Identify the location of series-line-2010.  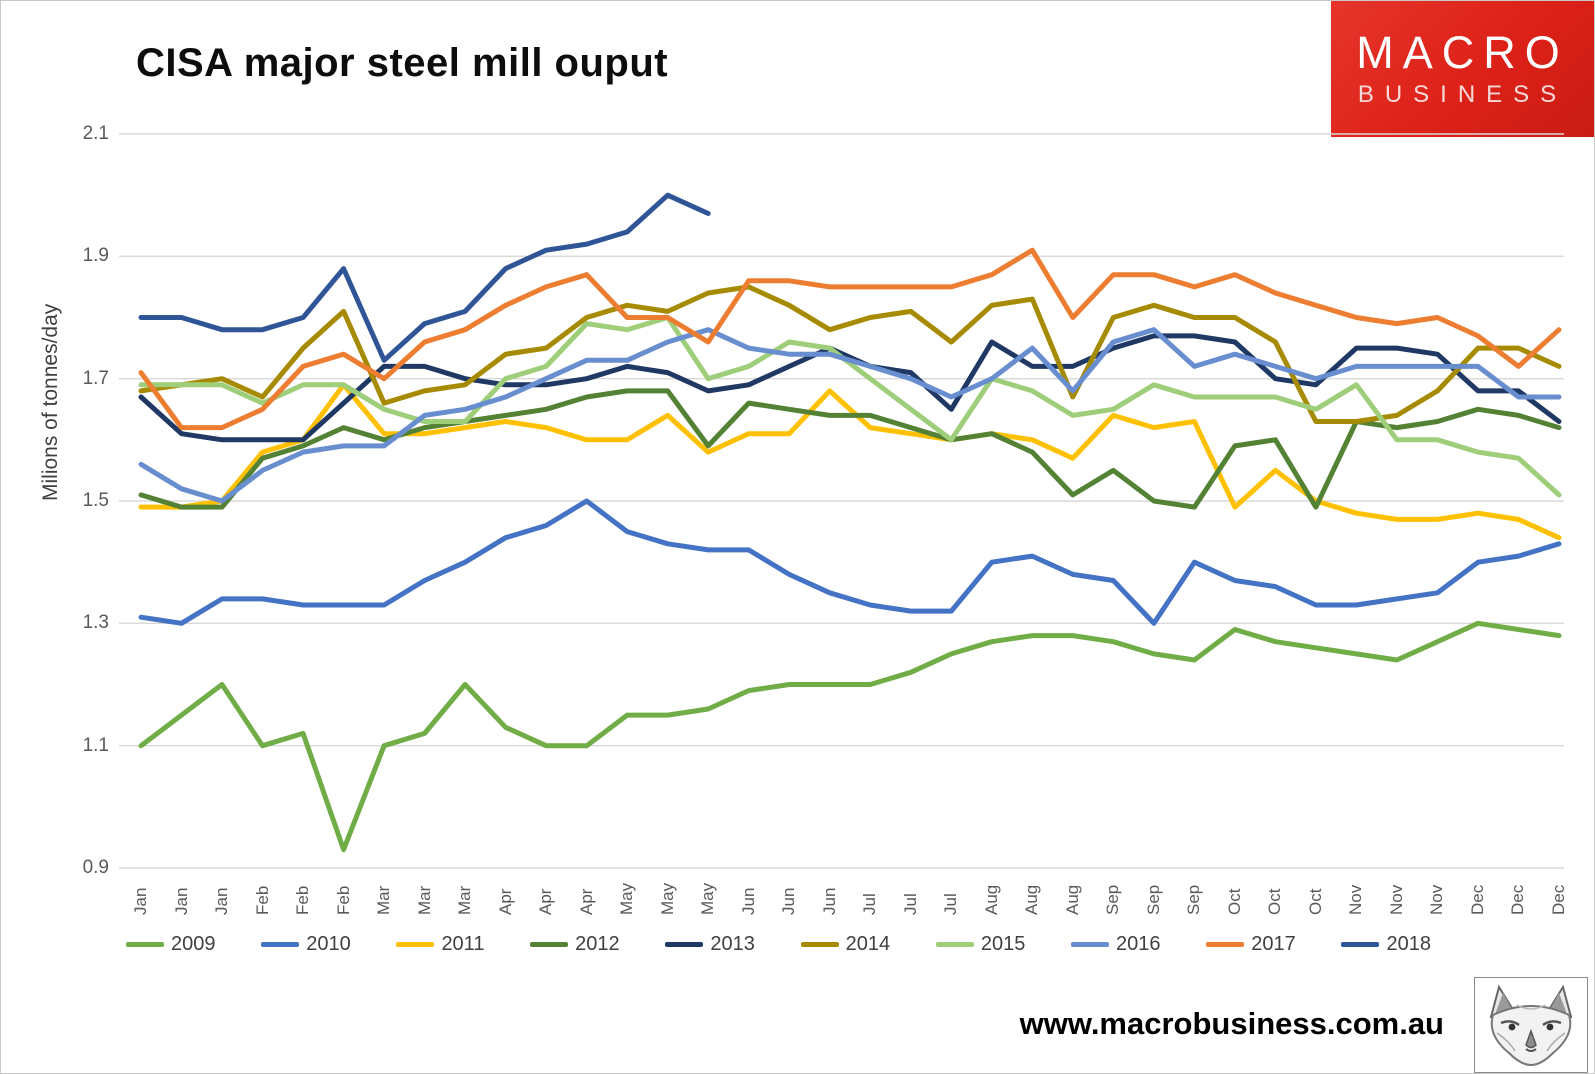
(850, 562).